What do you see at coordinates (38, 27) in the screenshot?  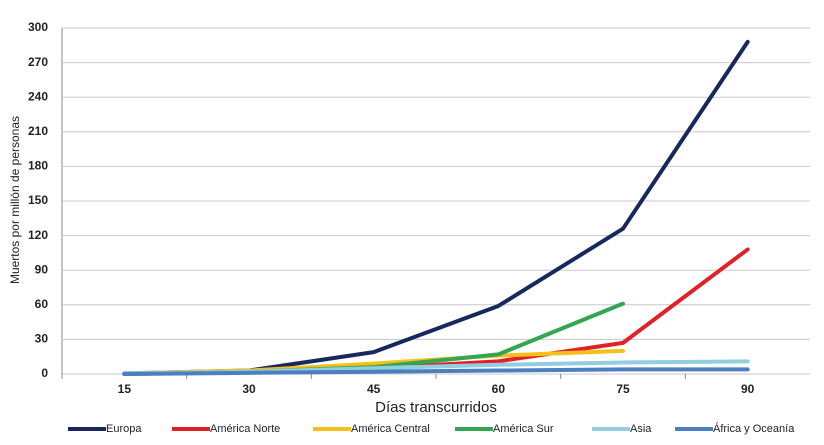 I see `y-tick-label: 300` at bounding box center [38, 27].